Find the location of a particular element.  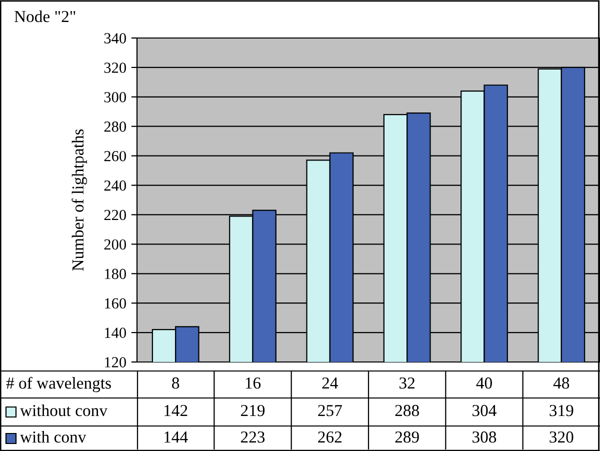

x-tick-label: 24 is located at coordinates (330, 383).